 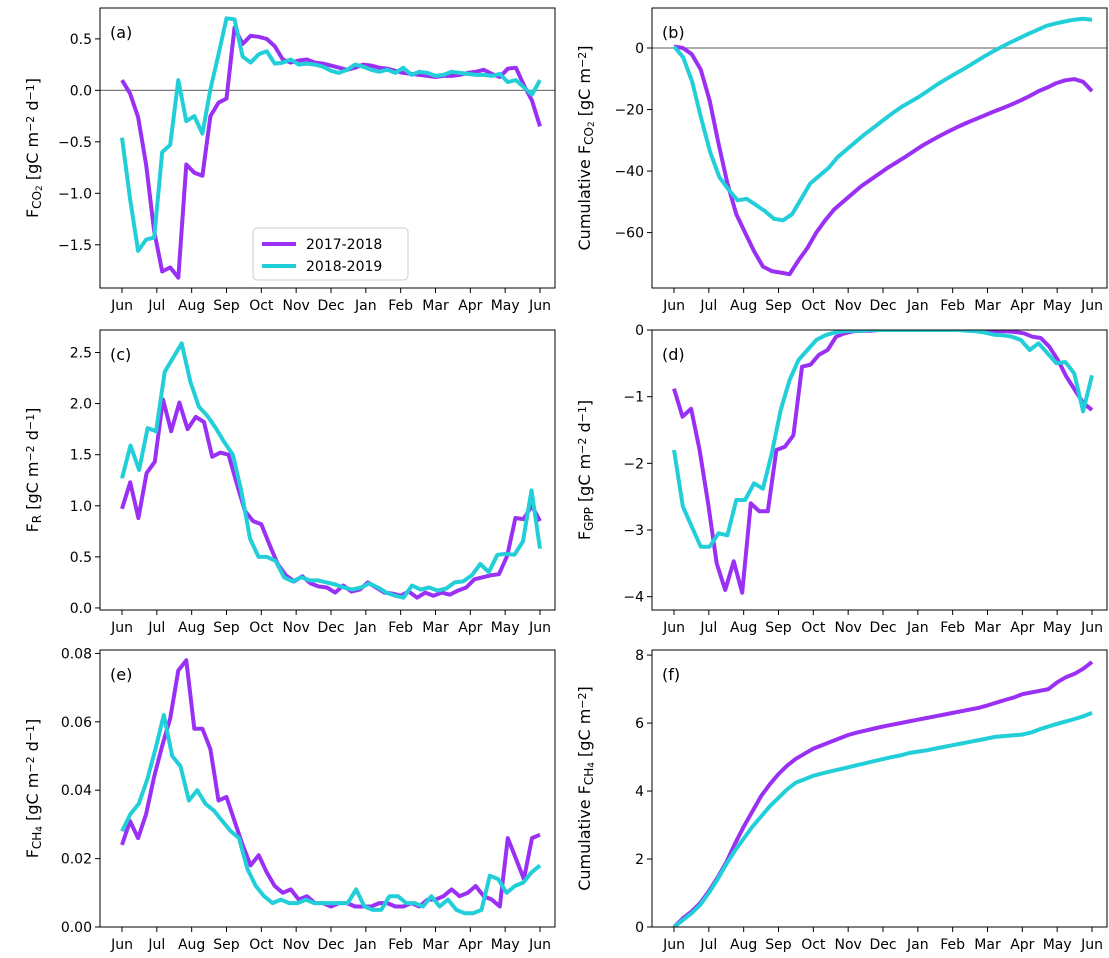 I want to click on y-tick-label: 8, so click(x=639, y=656).